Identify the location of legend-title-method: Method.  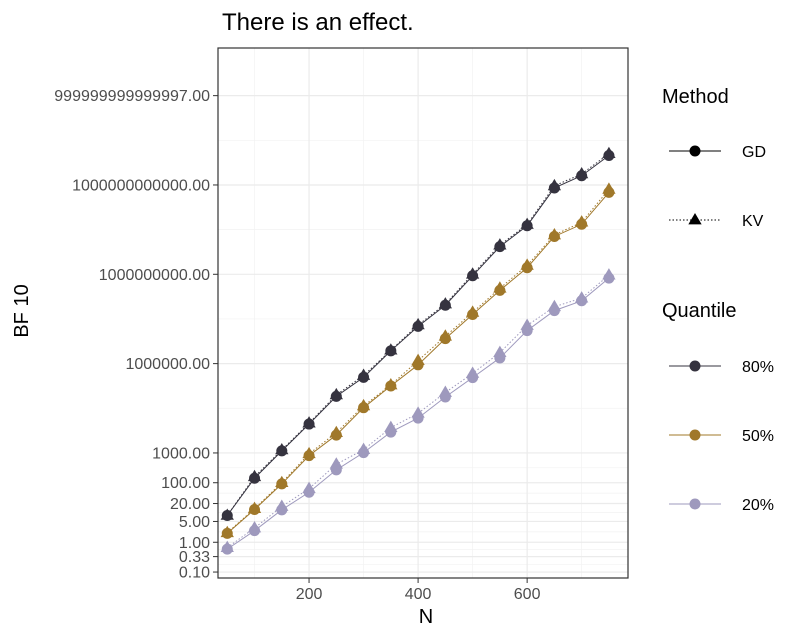
(695, 97).